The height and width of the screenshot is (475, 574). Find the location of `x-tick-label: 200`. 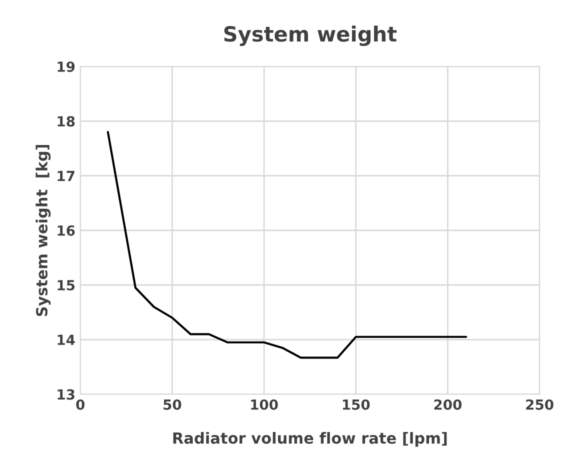

x-tick-label: 200 is located at coordinates (448, 404).